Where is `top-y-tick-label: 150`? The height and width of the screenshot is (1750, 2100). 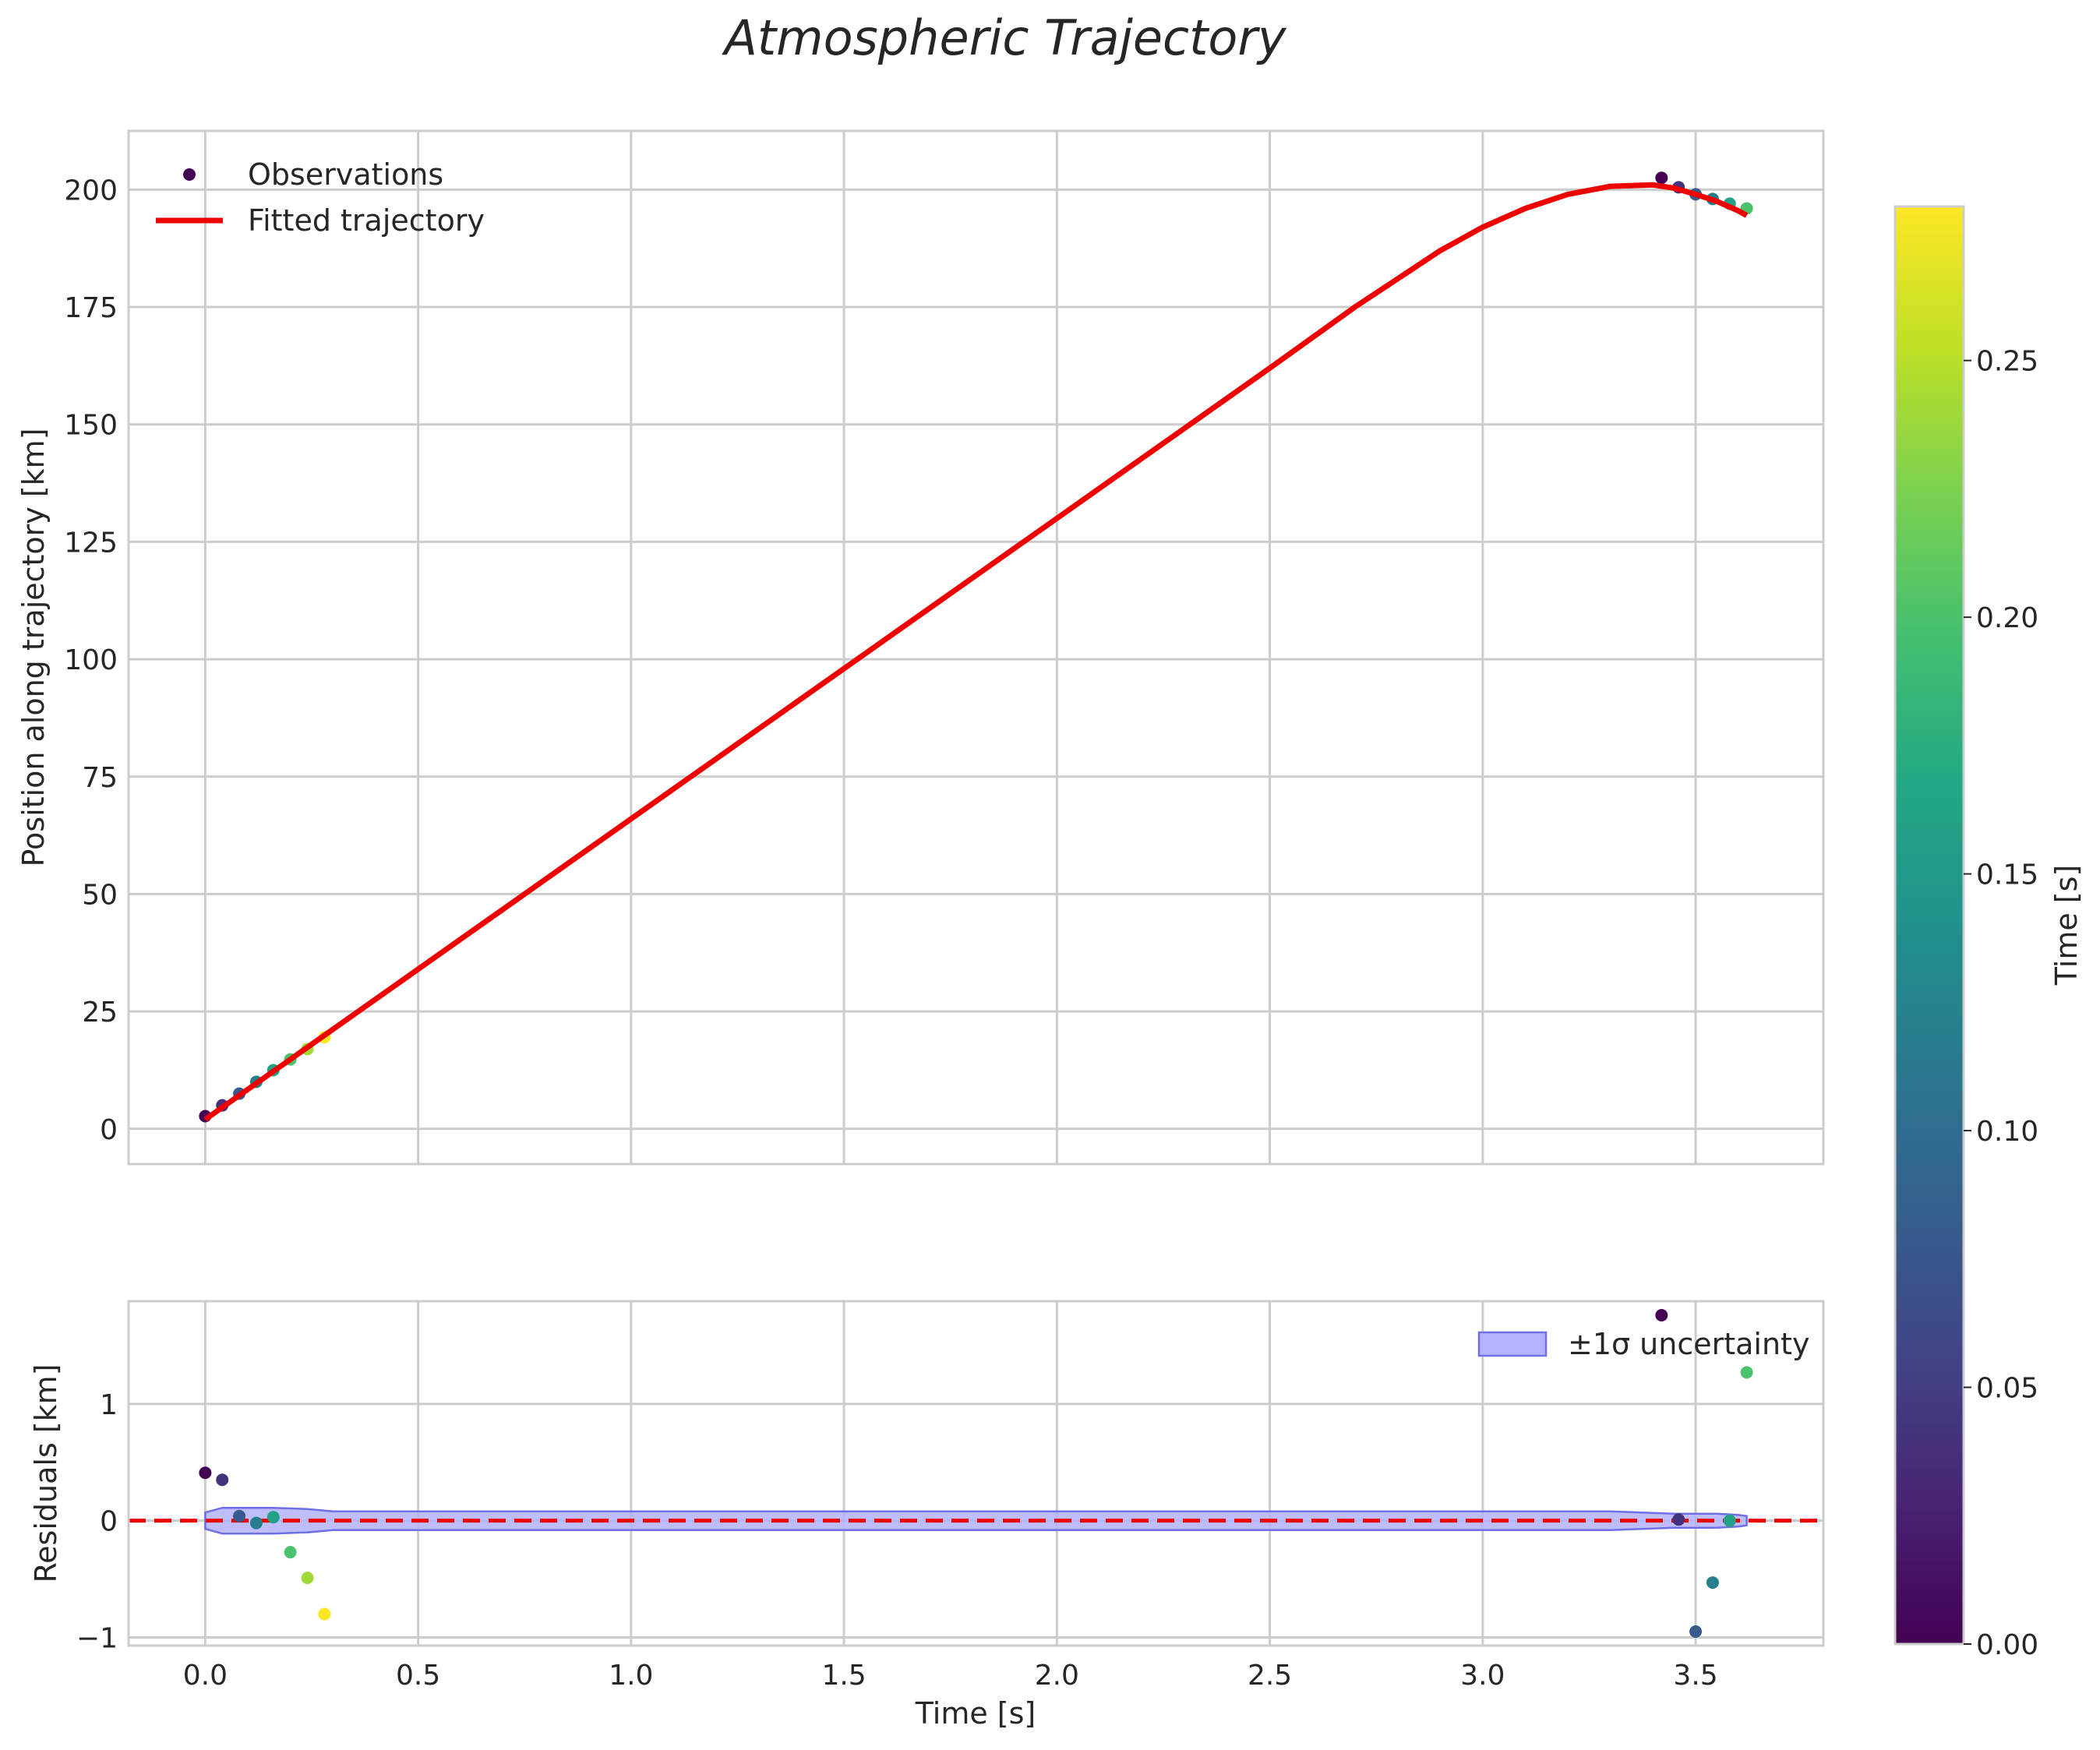 top-y-tick-label: 150 is located at coordinates (91, 426).